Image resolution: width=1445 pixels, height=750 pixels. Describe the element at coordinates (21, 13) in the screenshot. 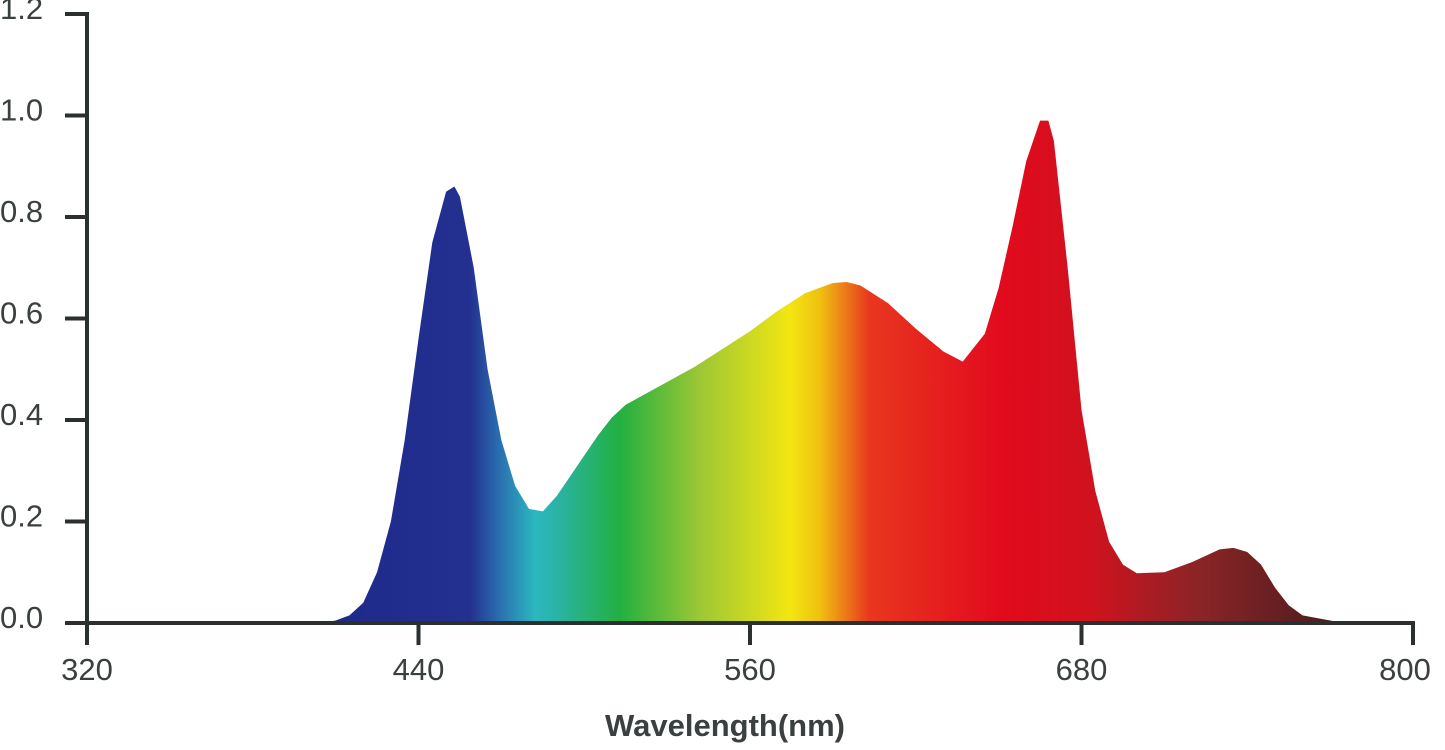

I see `y-tick-label: 1.2` at that location.